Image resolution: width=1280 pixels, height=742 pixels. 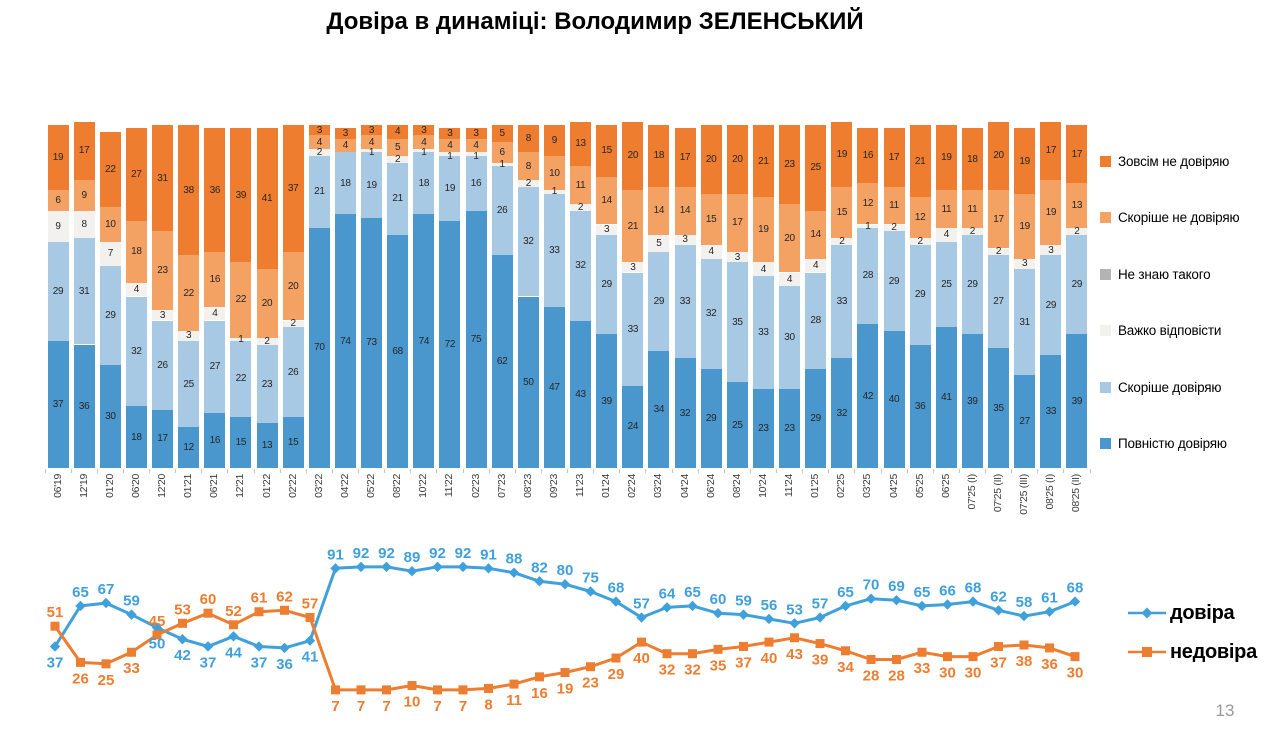 What do you see at coordinates (606, 401) in the screenshot?
I see `bar-value-label: 39` at bounding box center [606, 401].